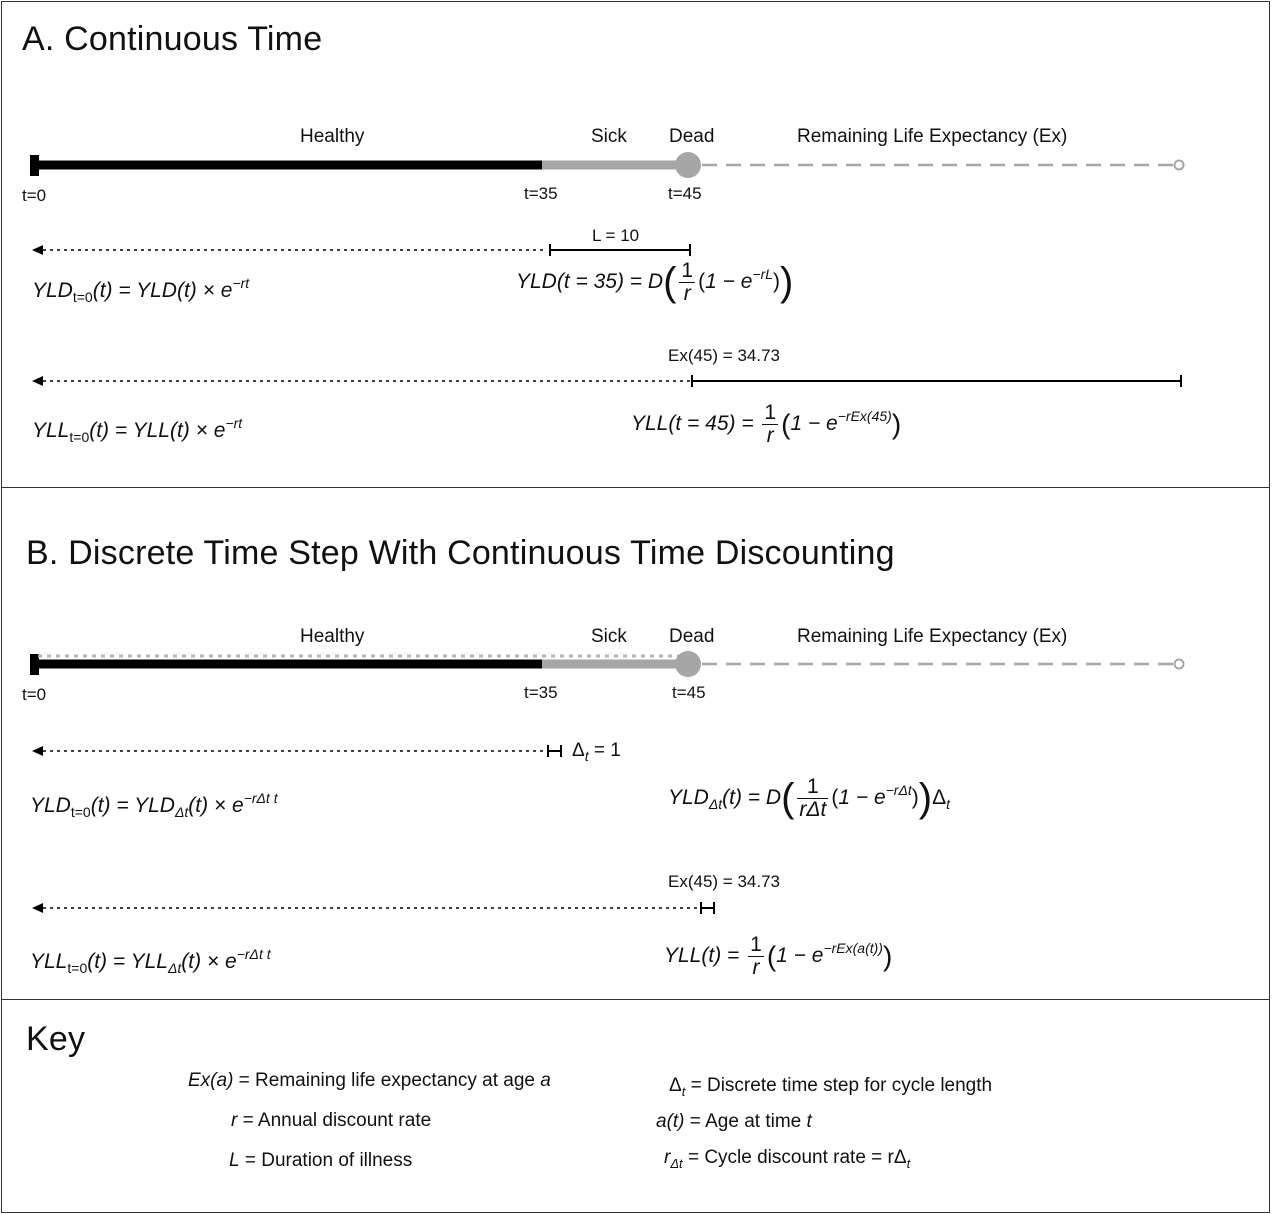 The image size is (1272, 1214). I want to click on key-item-delta: Δt = Discrete time step for cycle length, so click(831, 1087).